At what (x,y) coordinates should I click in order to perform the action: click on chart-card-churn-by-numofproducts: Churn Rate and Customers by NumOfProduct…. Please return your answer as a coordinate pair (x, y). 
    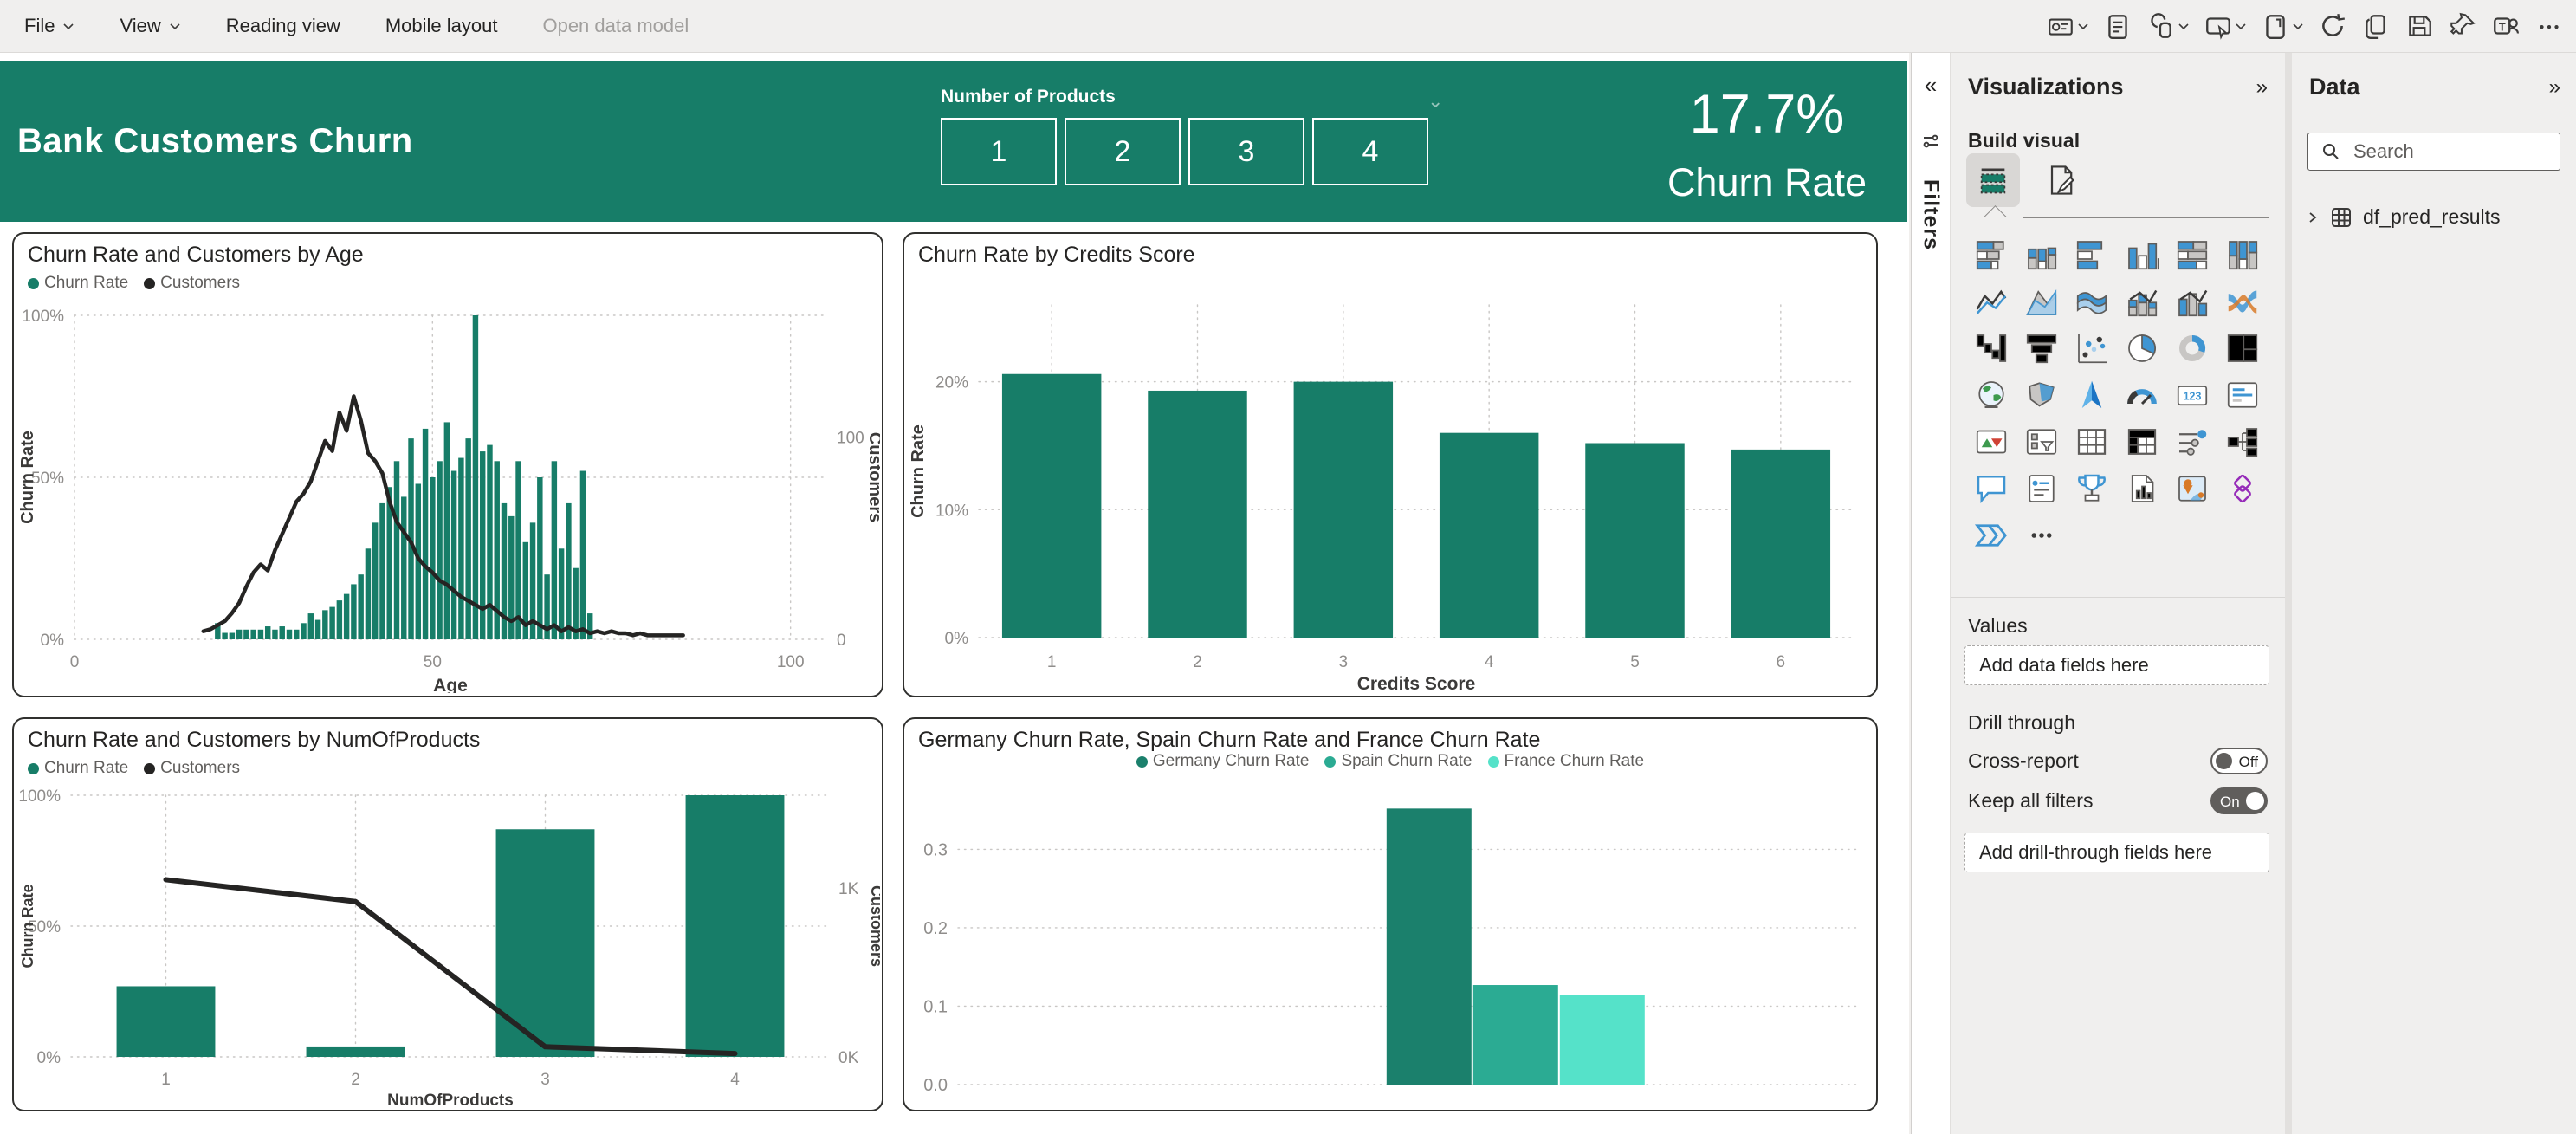
    Looking at the image, I should click on (447, 914).